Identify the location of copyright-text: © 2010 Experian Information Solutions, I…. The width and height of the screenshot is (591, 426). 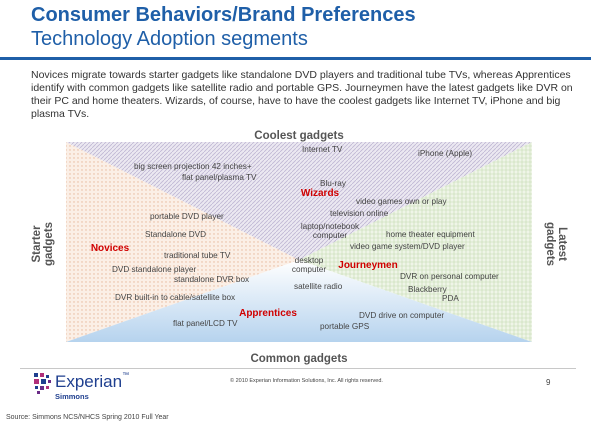
(306, 381).